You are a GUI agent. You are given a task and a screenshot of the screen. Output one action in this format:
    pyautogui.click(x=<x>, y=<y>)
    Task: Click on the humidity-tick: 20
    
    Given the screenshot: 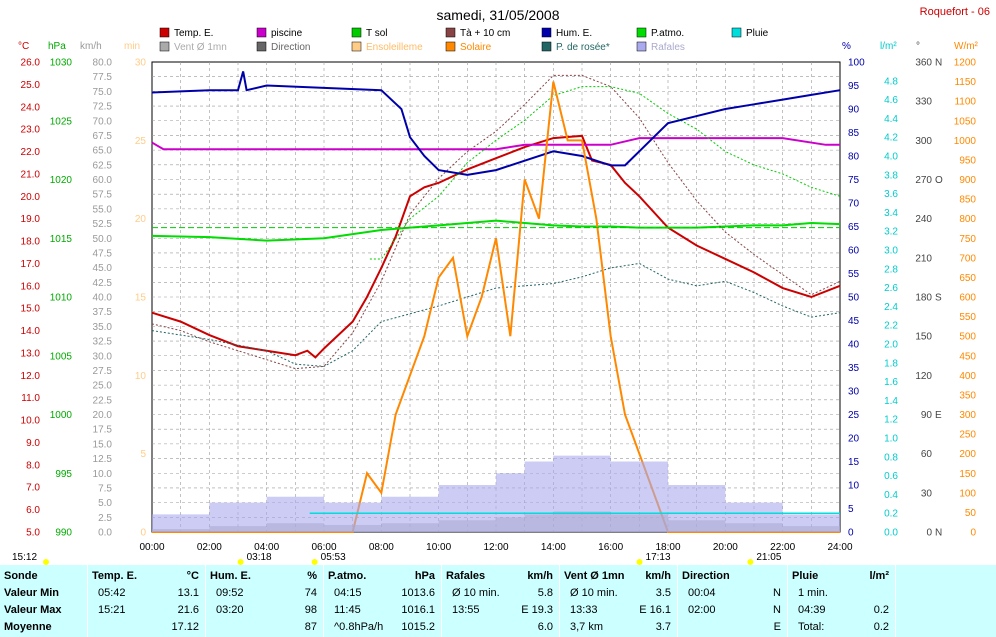 What is the action you would take?
    pyautogui.click(x=854, y=439)
    